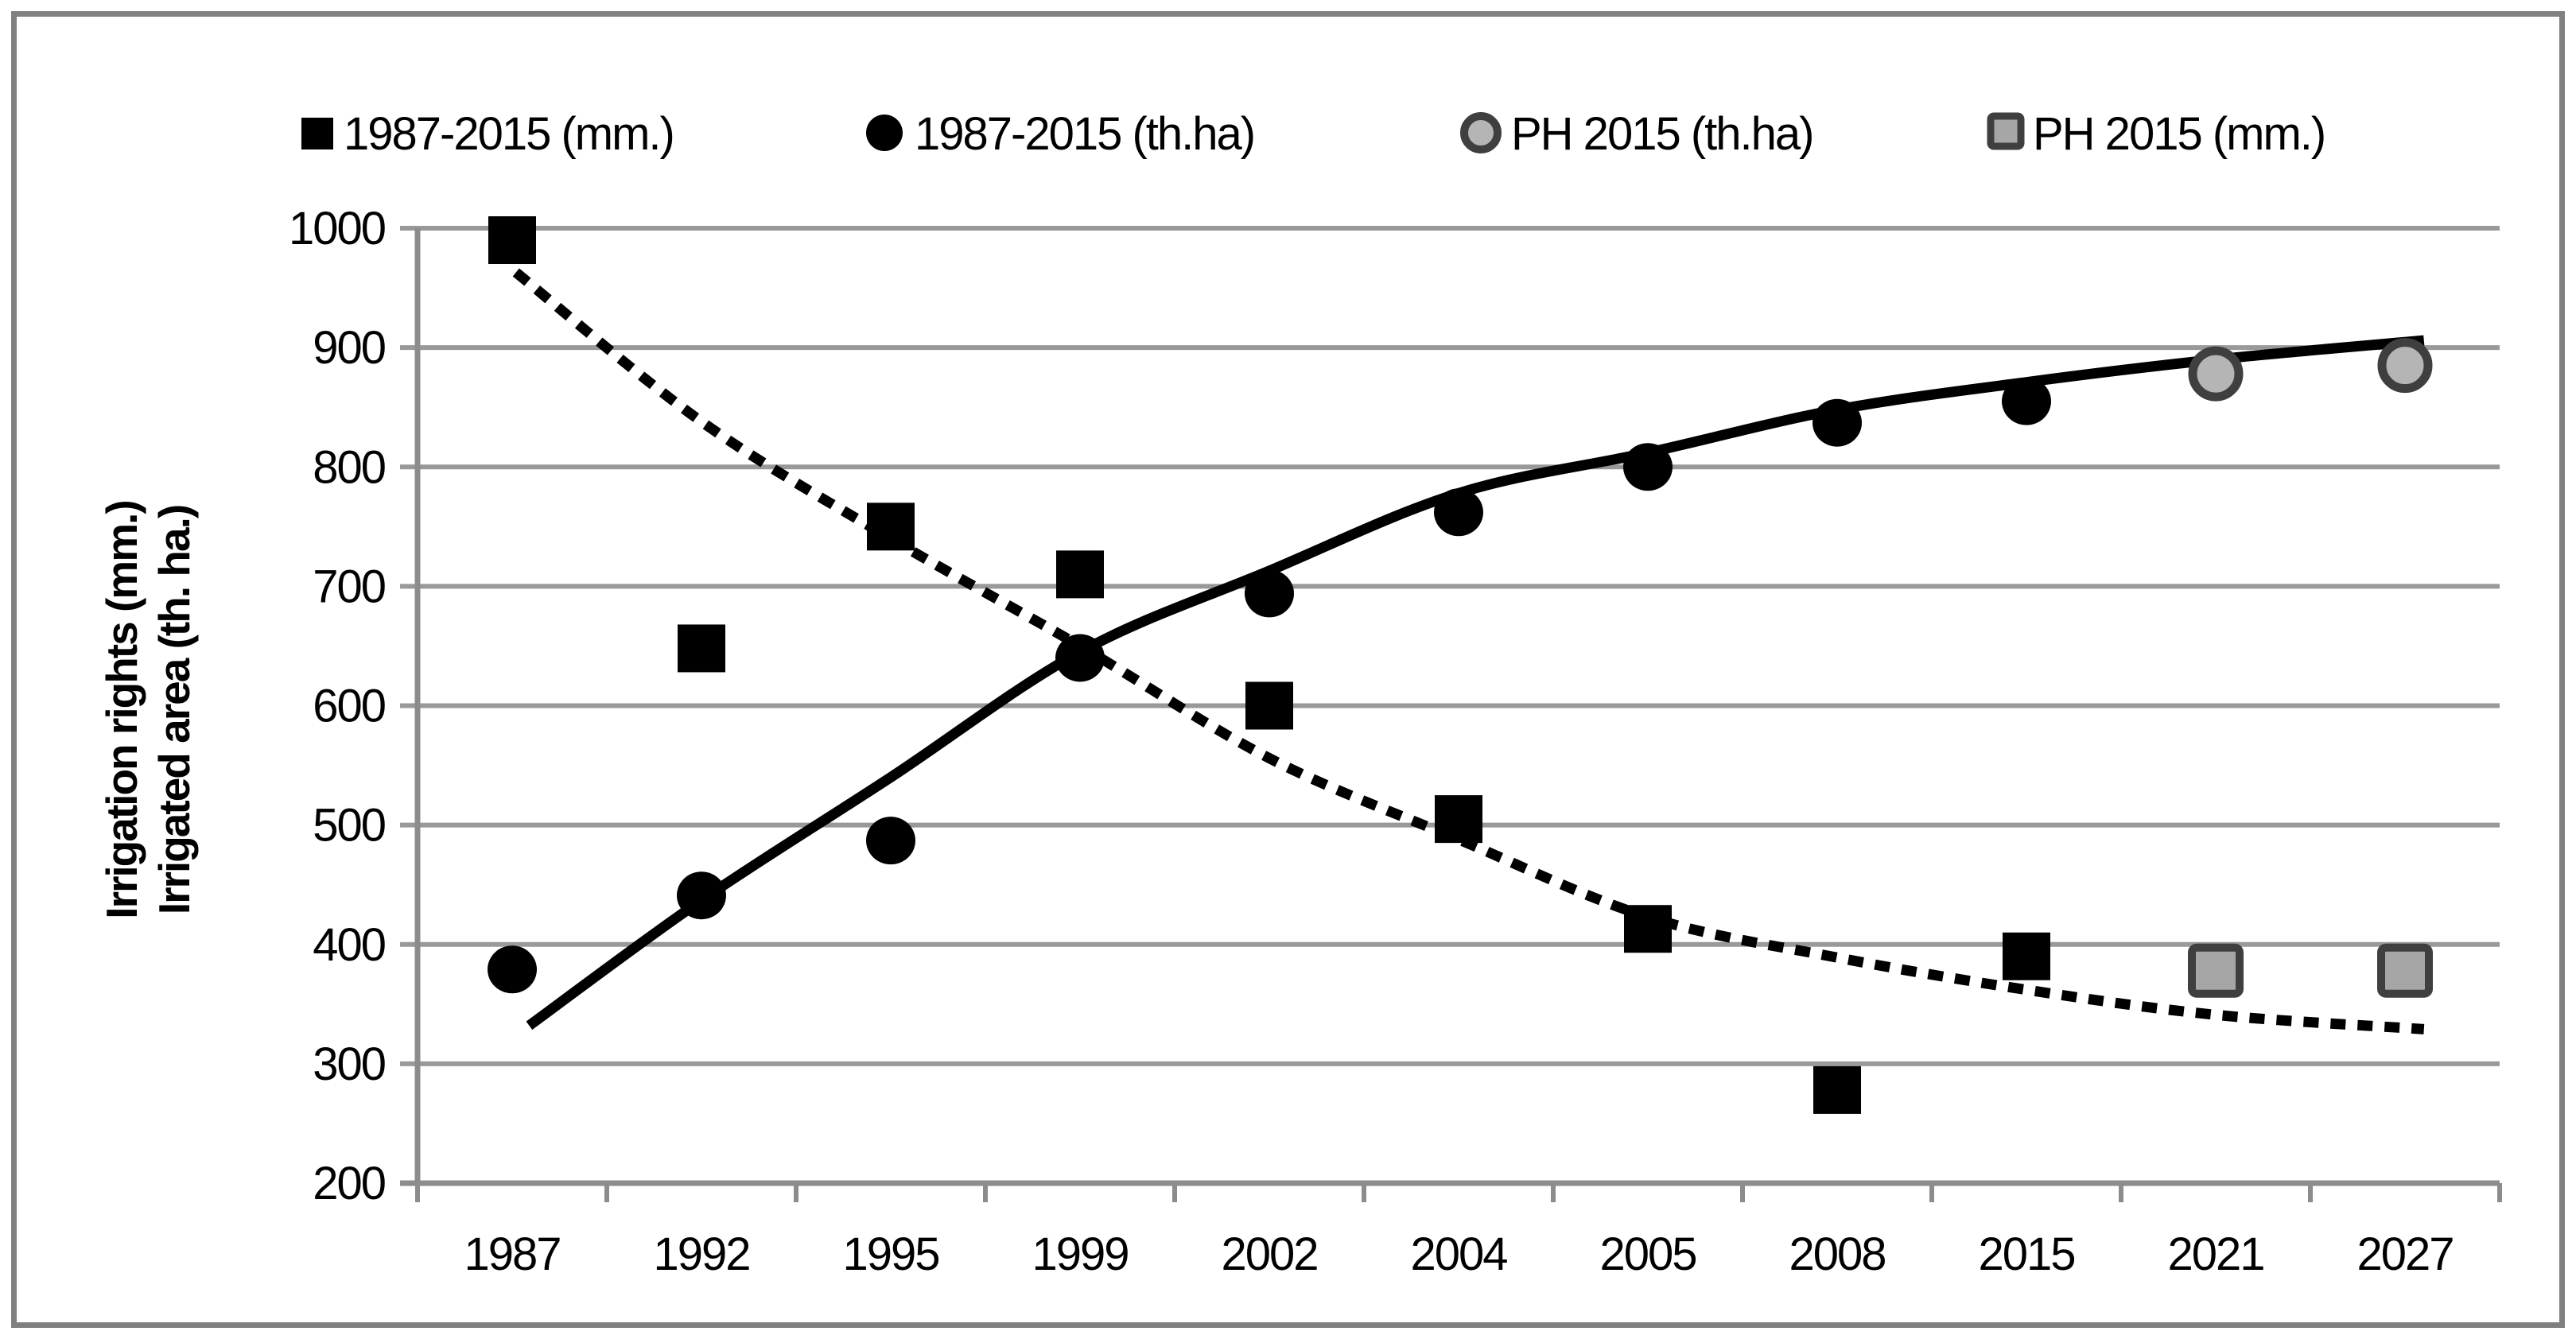 Image resolution: width=2576 pixels, height=1339 pixels. What do you see at coordinates (349, 1183) in the screenshot?
I see `y-tick-label: 200` at bounding box center [349, 1183].